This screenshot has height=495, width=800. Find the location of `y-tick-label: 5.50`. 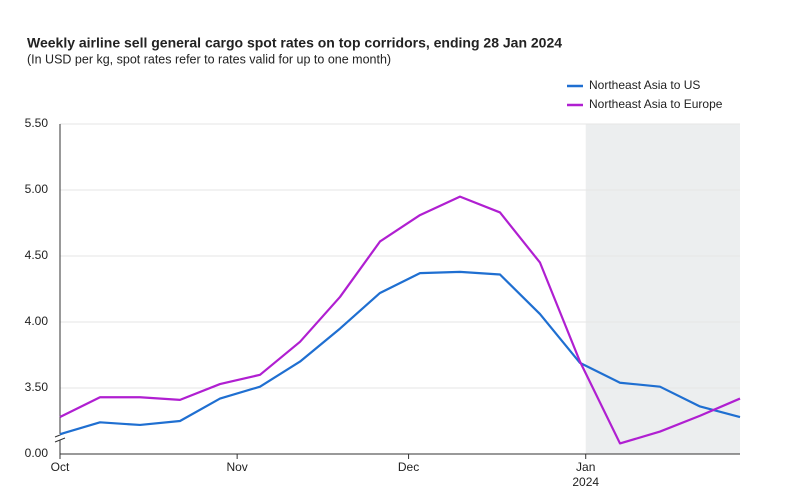

y-tick-label: 5.50 is located at coordinates (37, 123).